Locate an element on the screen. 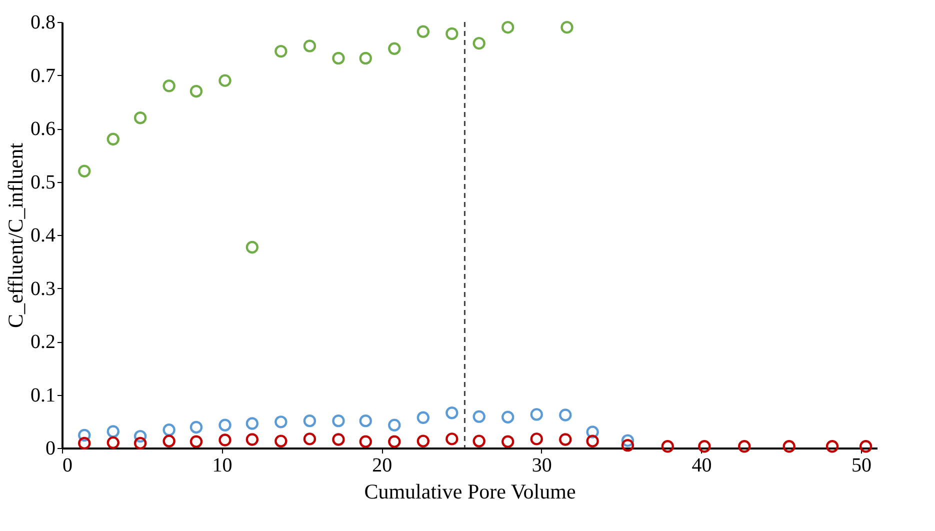  x-tick-label: 50 is located at coordinates (862, 465).